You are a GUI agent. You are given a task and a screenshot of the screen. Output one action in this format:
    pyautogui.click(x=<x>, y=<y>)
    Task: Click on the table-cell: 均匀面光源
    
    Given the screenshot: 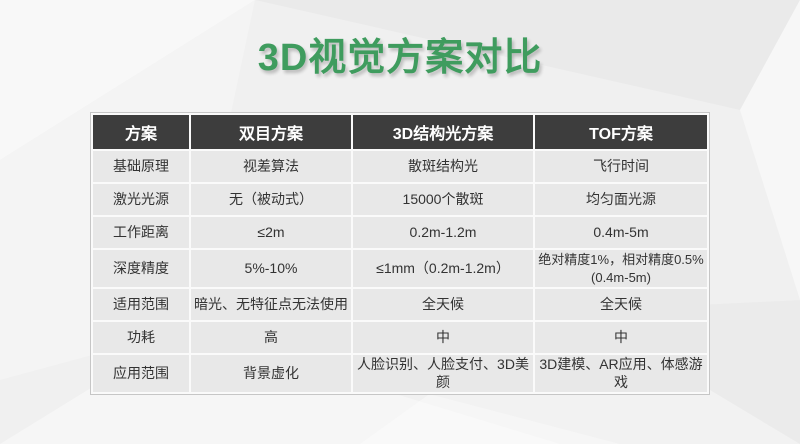 What is the action you would take?
    pyautogui.click(x=621, y=199)
    